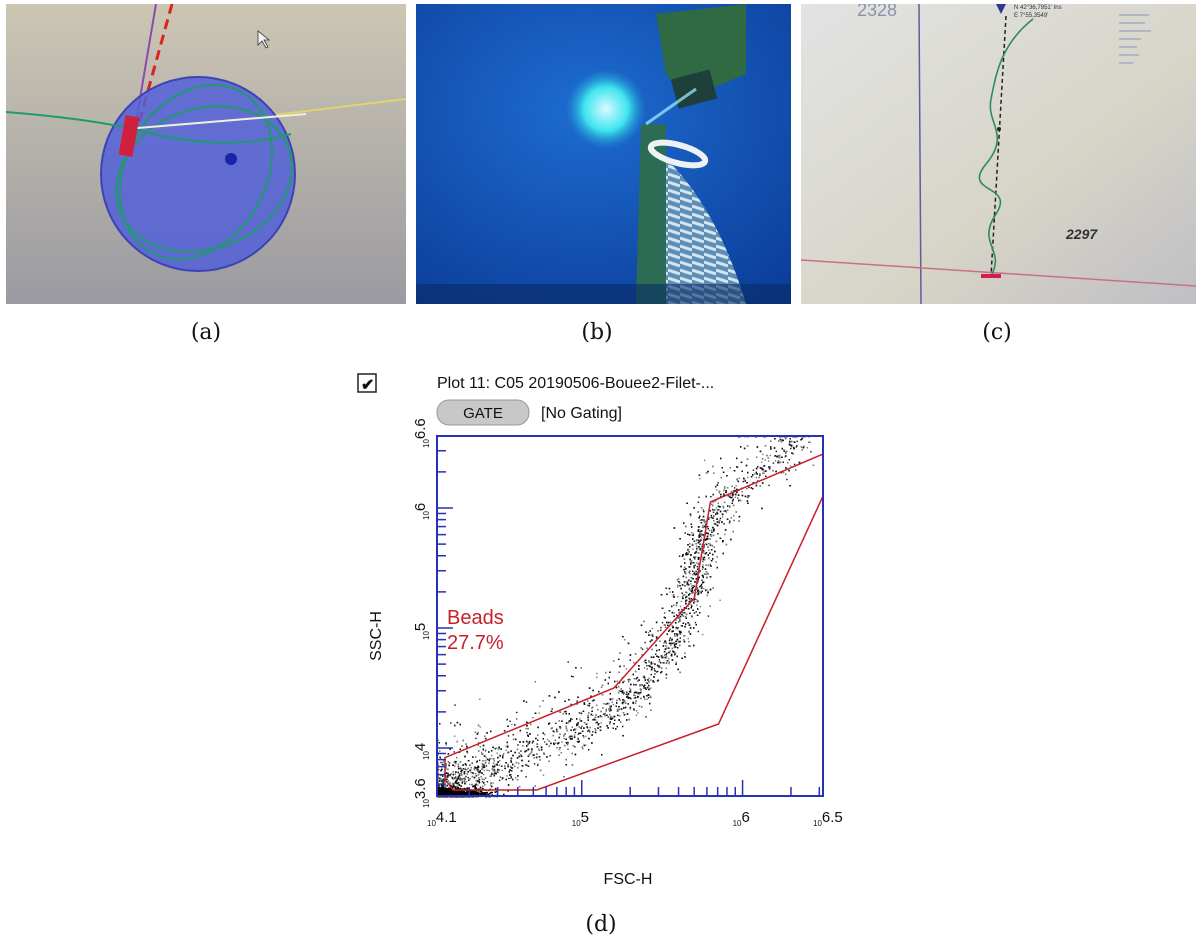 Image resolution: width=1201 pixels, height=946 pixels. What do you see at coordinates (998, 154) in the screenshot?
I see `chart-paper` at bounding box center [998, 154].